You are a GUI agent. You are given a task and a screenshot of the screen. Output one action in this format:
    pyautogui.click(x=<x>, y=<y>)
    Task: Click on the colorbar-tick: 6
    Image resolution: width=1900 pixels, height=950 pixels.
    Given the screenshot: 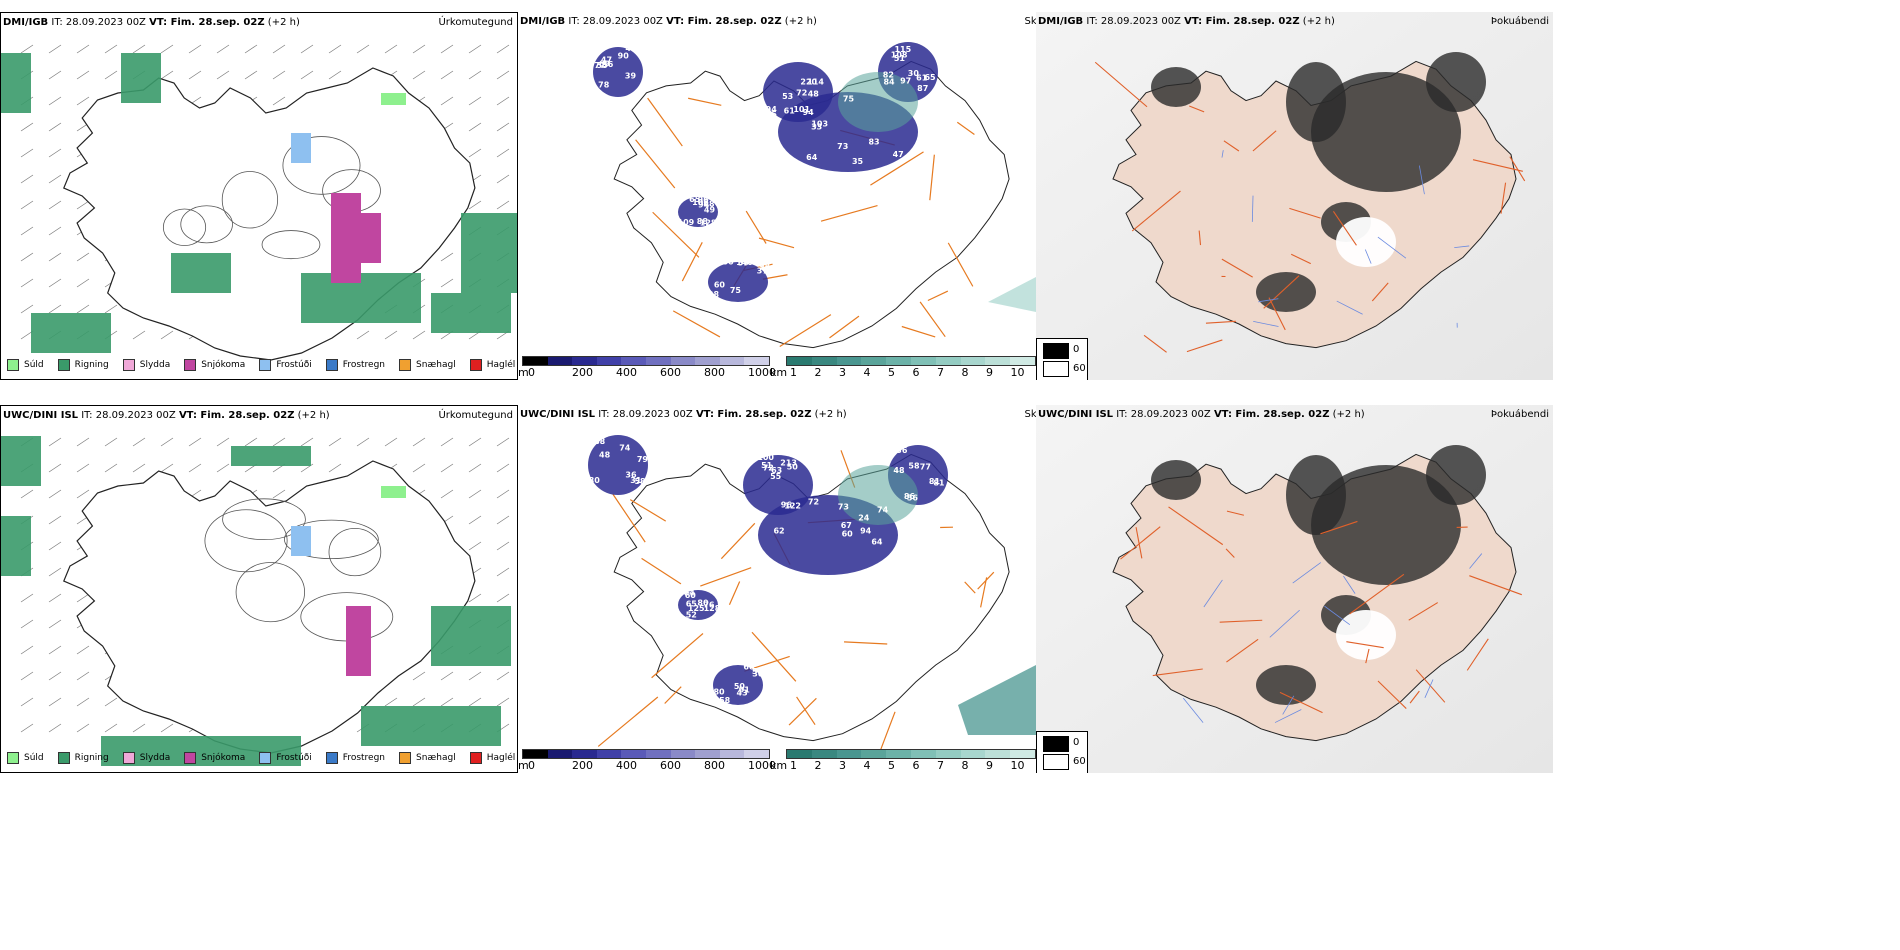 What is the action you would take?
    pyautogui.click(x=916, y=765)
    